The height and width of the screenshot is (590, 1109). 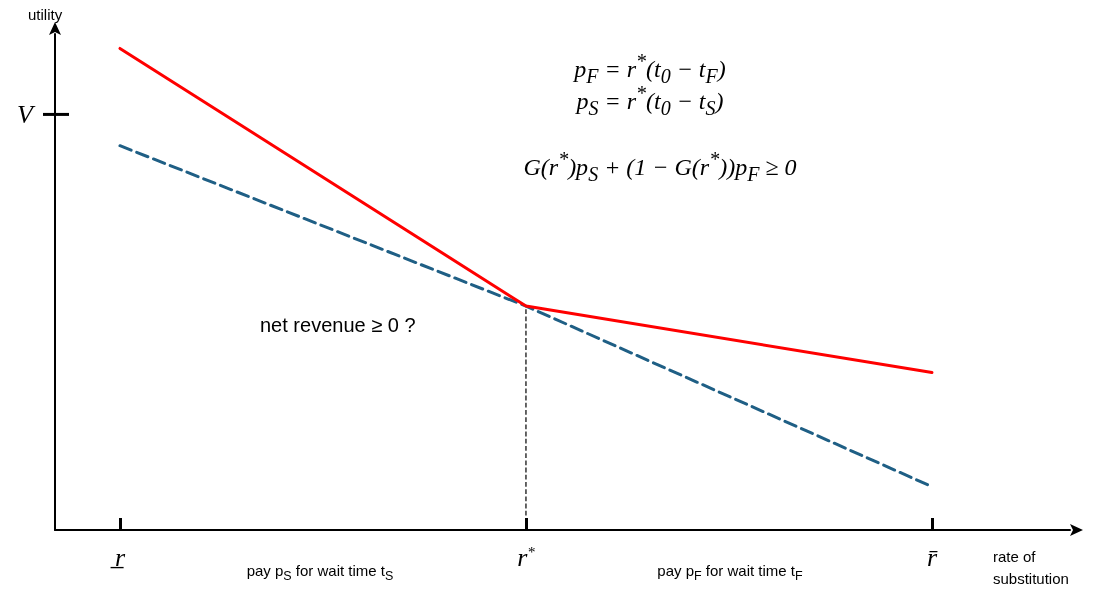 I want to click on annotation: net revenue ≥ 0 ?, so click(x=338, y=325).